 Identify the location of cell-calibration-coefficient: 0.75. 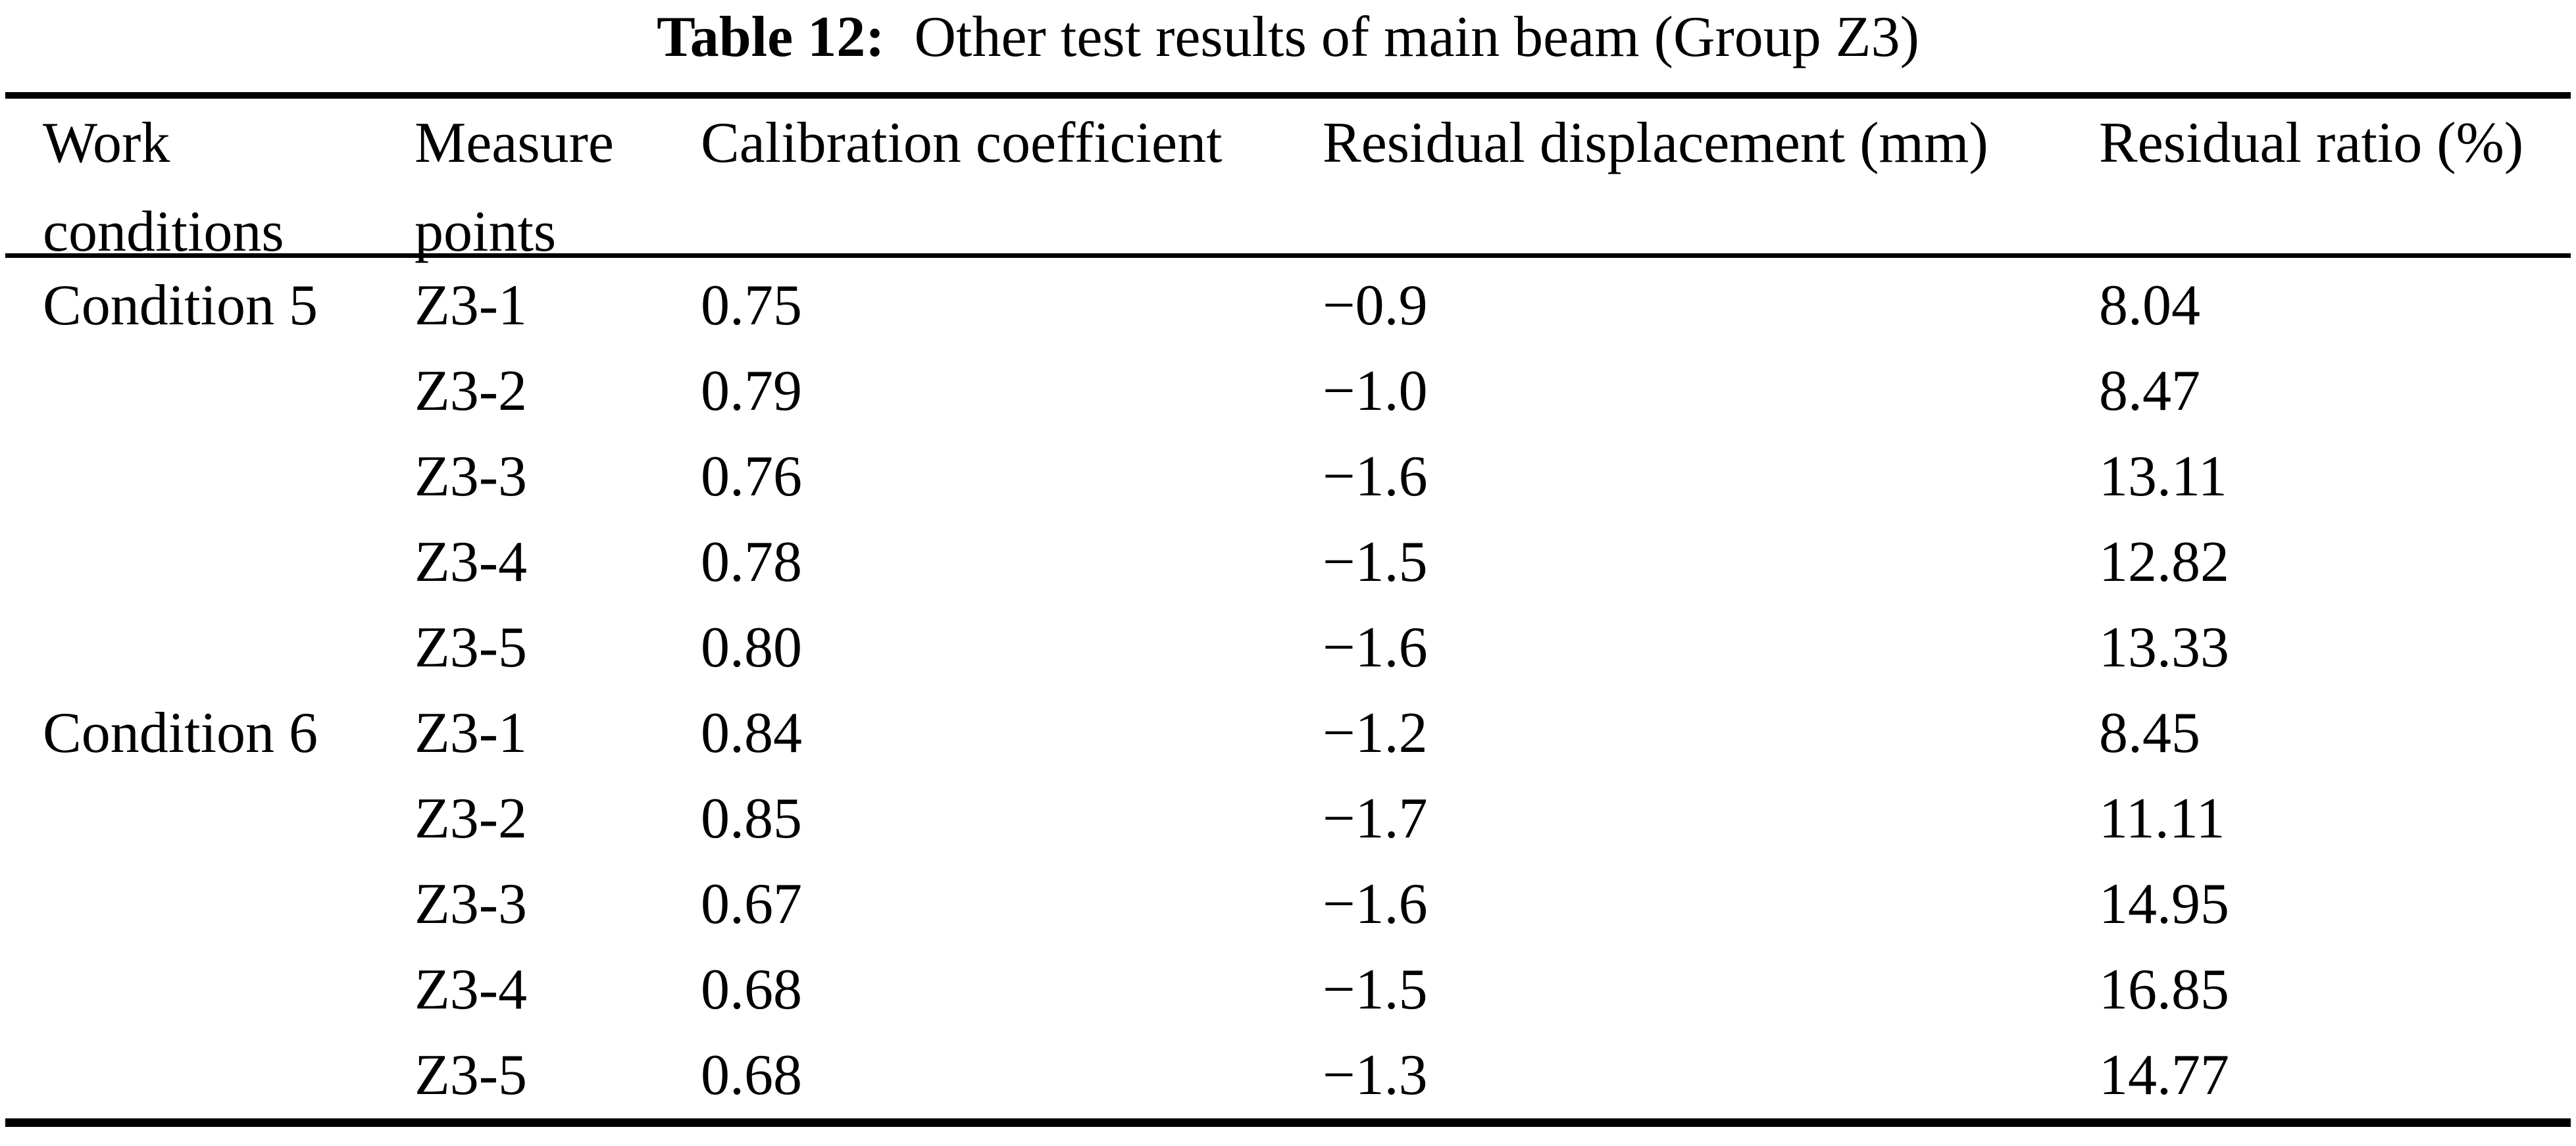
(752, 305).